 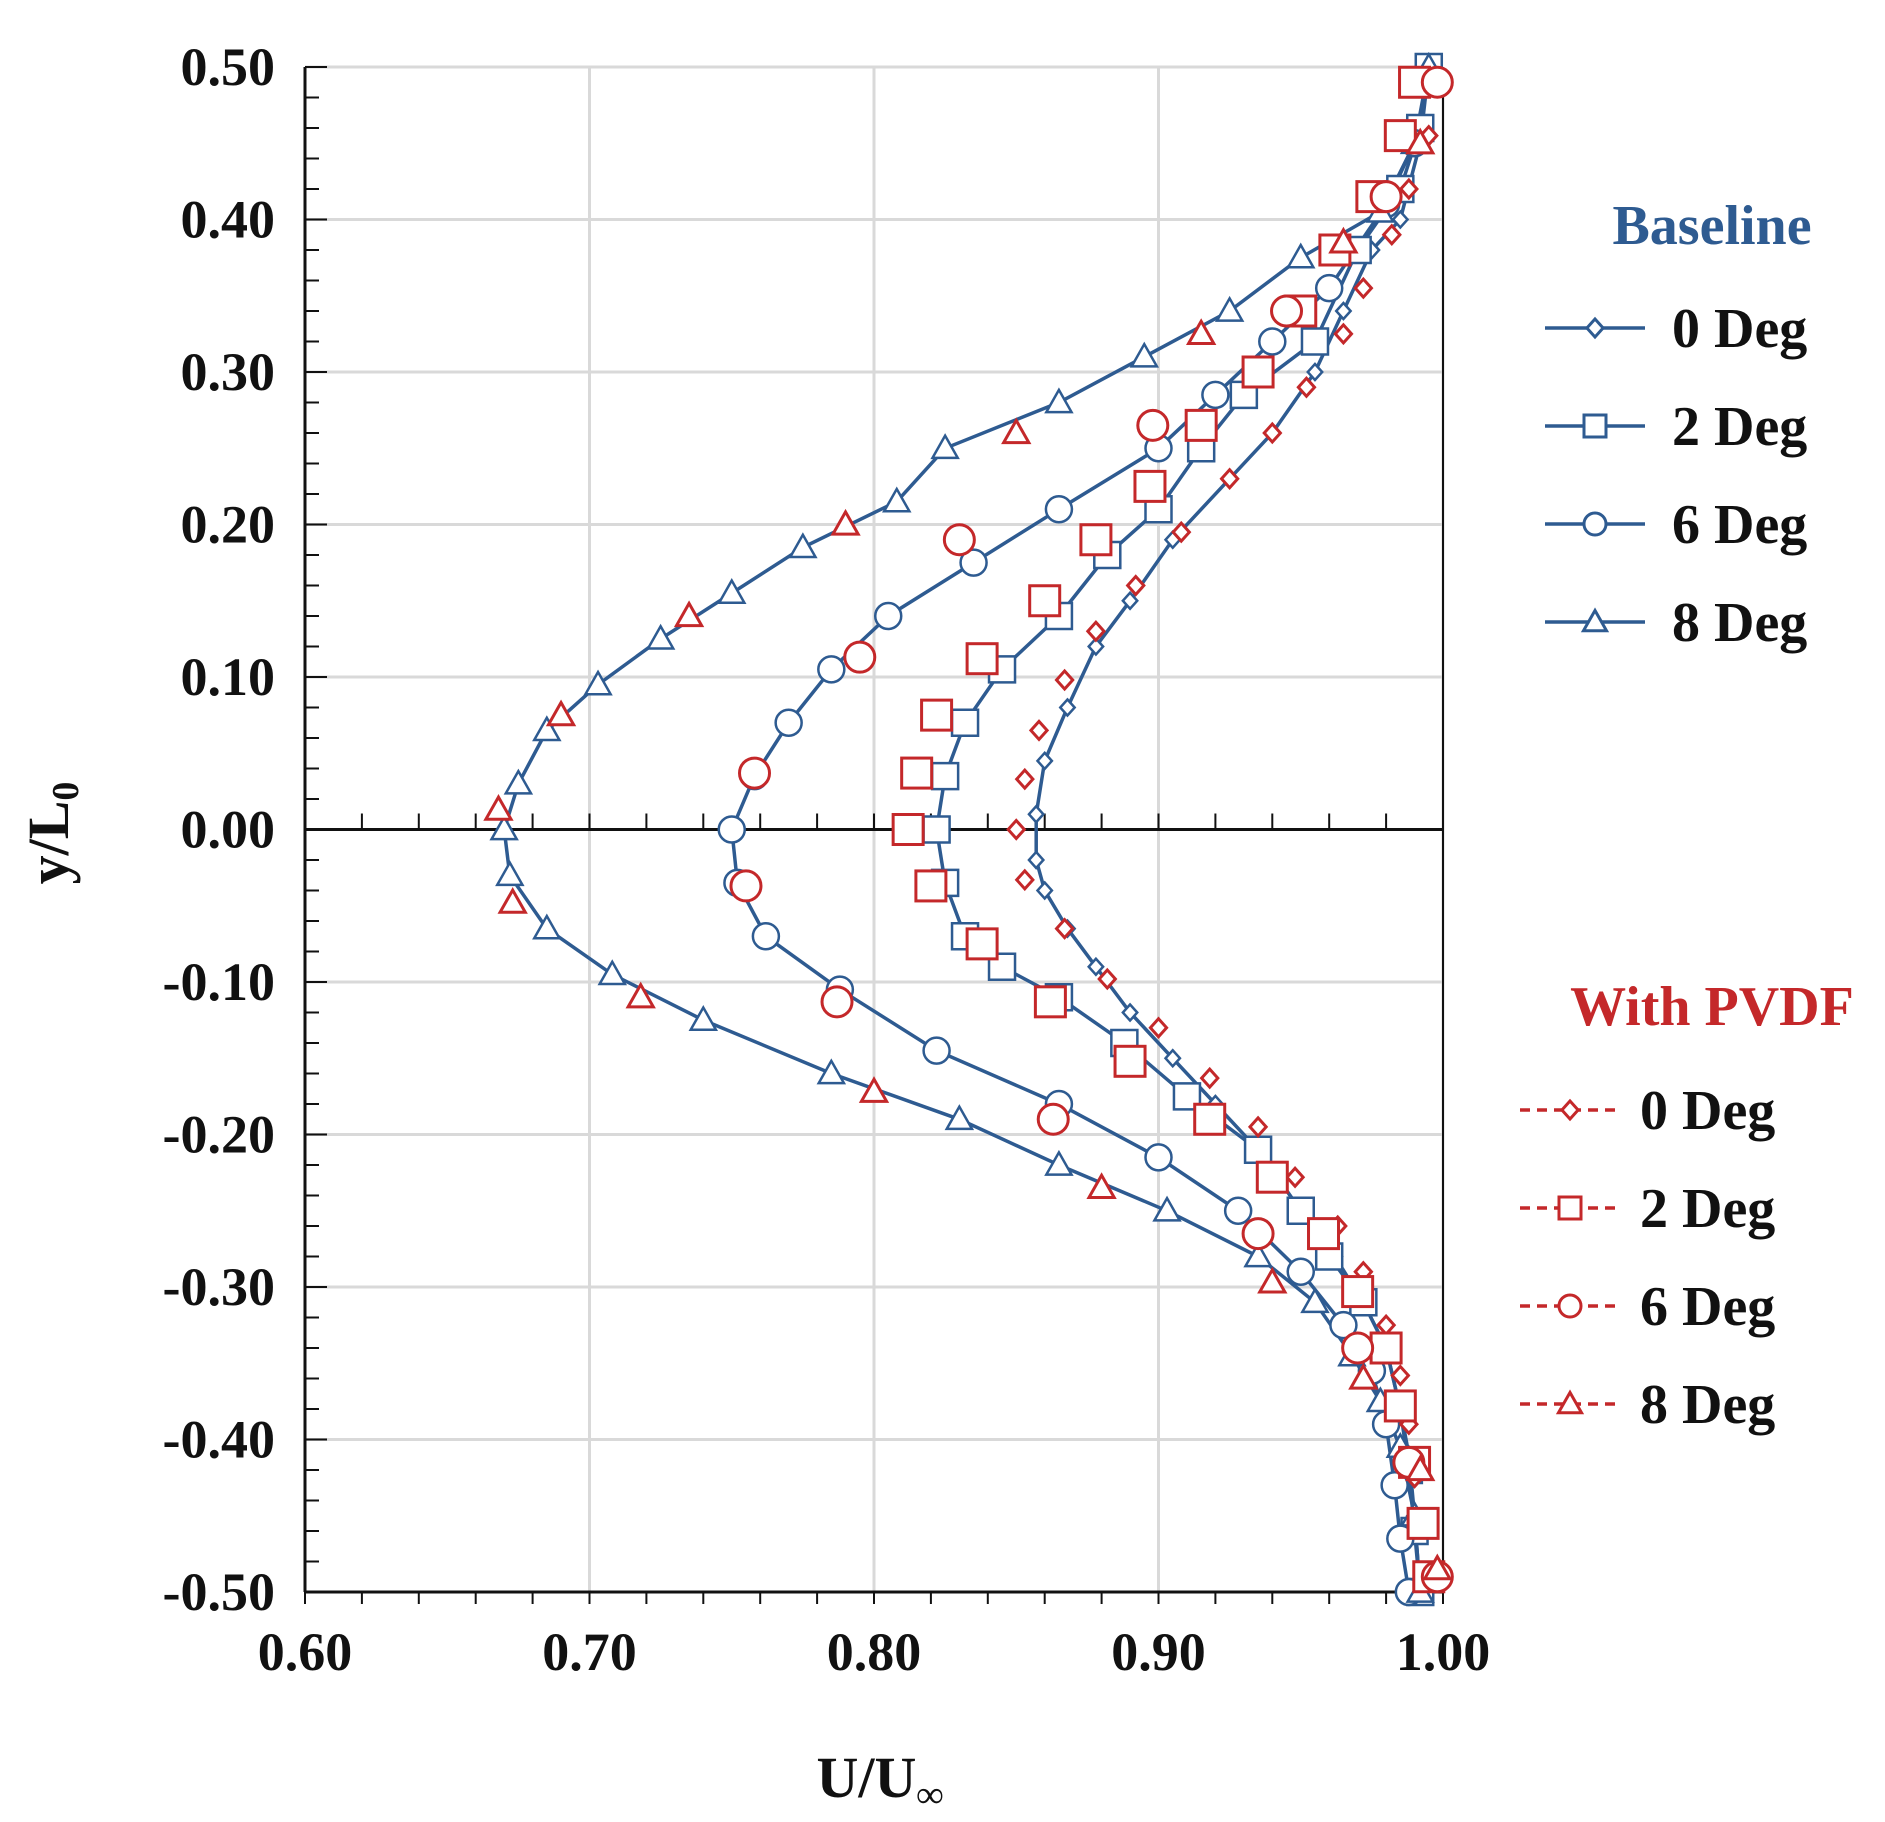 What do you see at coordinates (1739, 329) in the screenshot?
I see `legend-label-baseline-0: 0 Deg` at bounding box center [1739, 329].